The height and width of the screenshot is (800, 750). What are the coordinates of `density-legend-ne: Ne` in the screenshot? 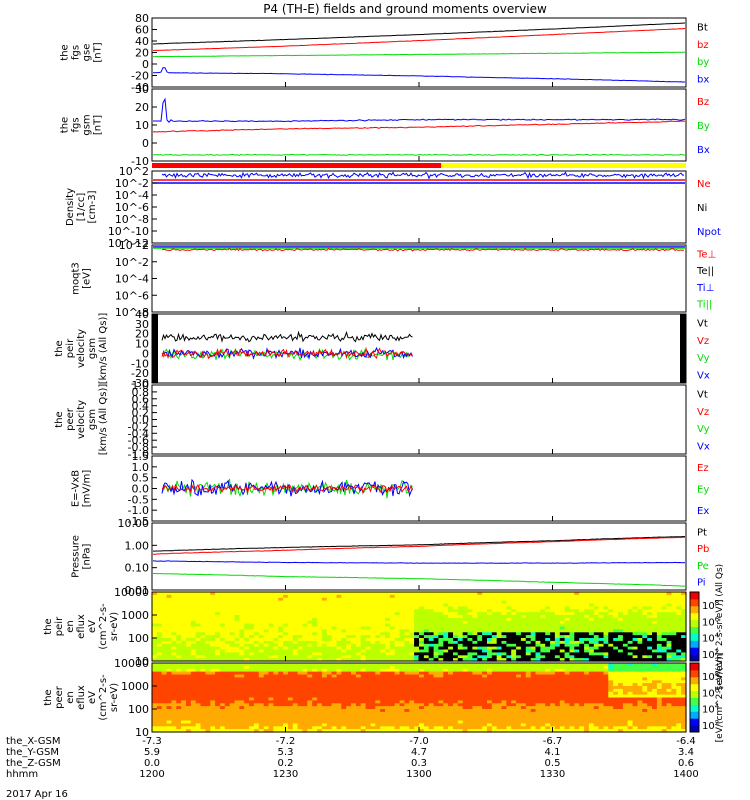 It's located at (704, 184).